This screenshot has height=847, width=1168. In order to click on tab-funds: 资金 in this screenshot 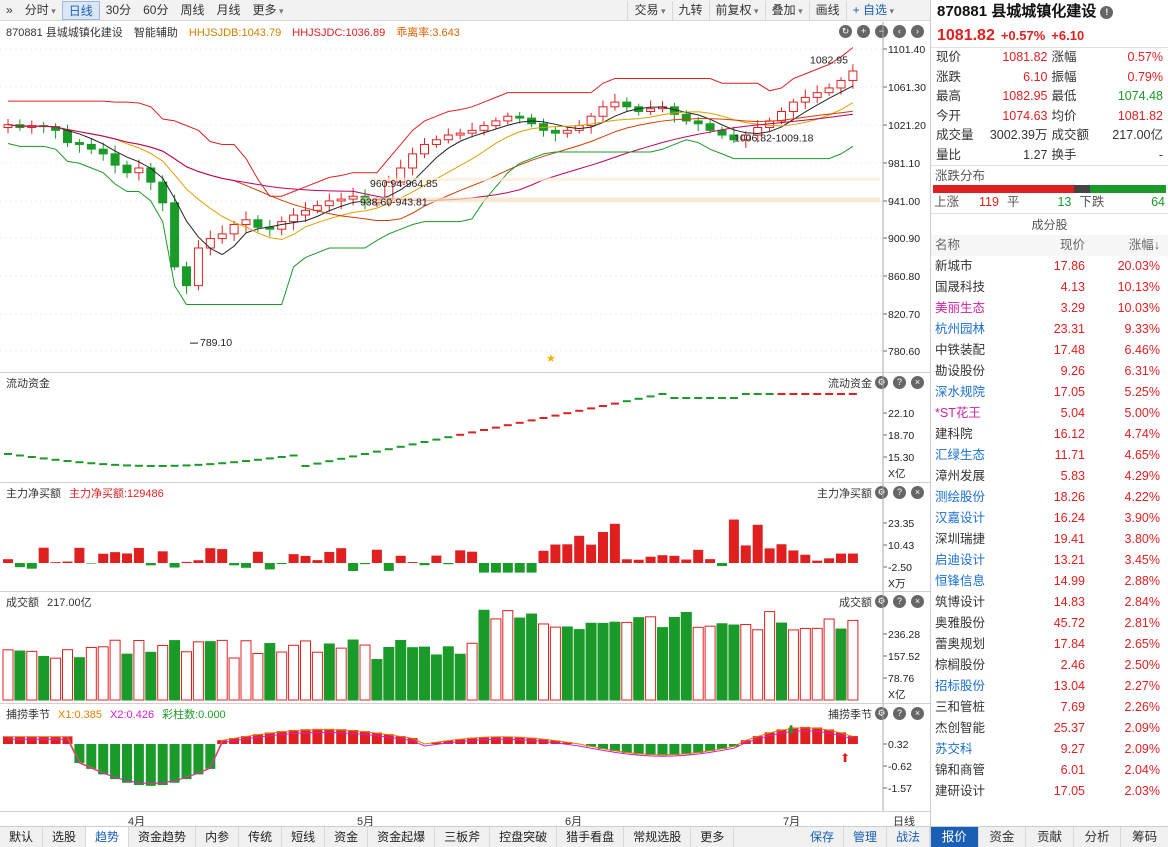, I will do `click(1003, 837)`.